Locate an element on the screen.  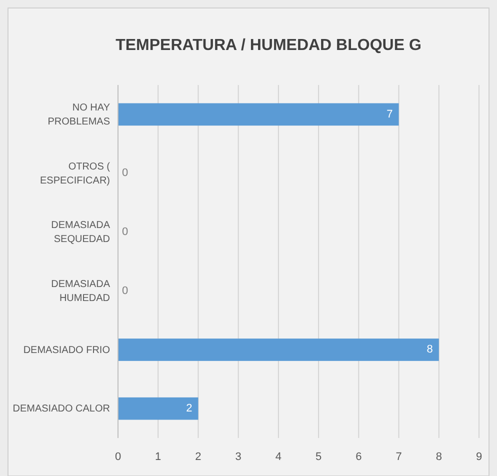
y-tick-label: OTROS ( ESPECIFICAR) is located at coordinates (75, 173).